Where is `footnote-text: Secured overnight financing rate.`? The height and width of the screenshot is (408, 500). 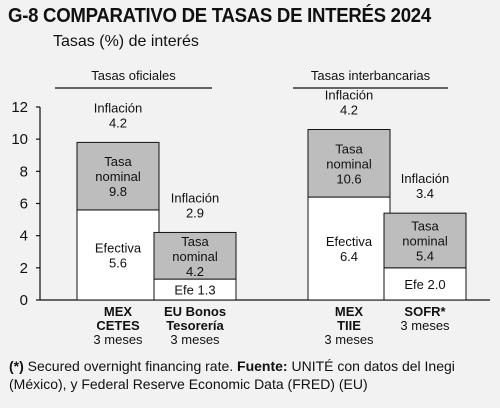 footnote-text: Secured overnight financing rate. is located at coordinates (130, 366).